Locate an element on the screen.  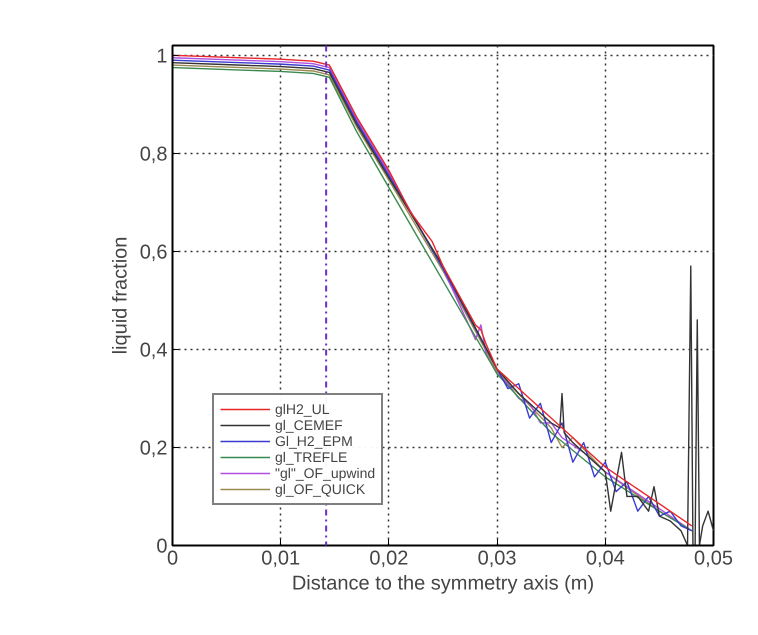
legend-label: gl_CEMEF is located at coordinates (309, 425).